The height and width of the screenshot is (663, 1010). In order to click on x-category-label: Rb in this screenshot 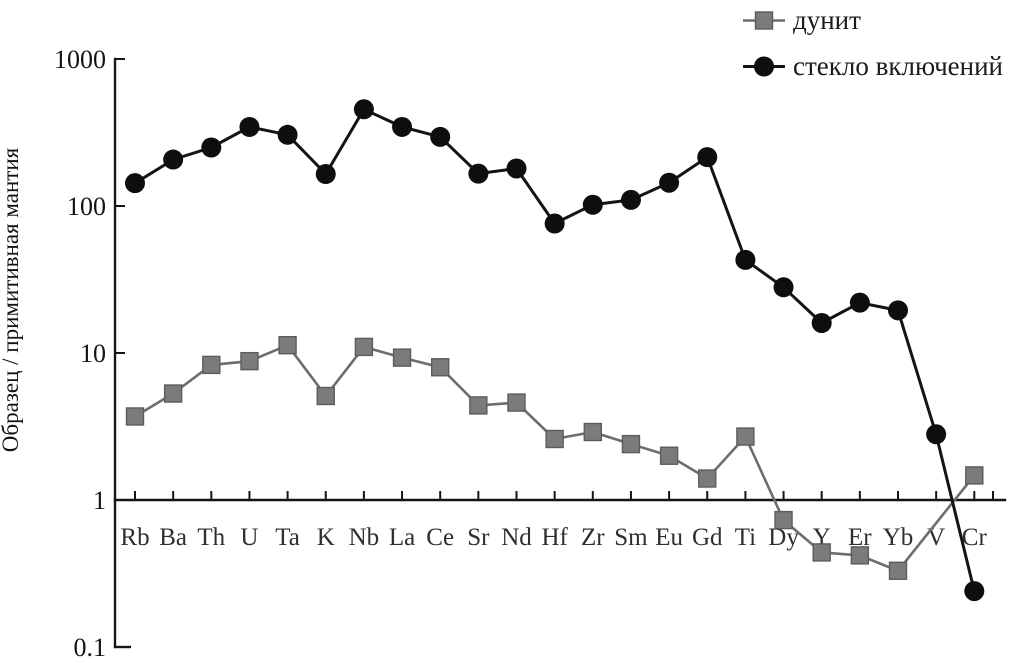, I will do `click(134, 537)`.